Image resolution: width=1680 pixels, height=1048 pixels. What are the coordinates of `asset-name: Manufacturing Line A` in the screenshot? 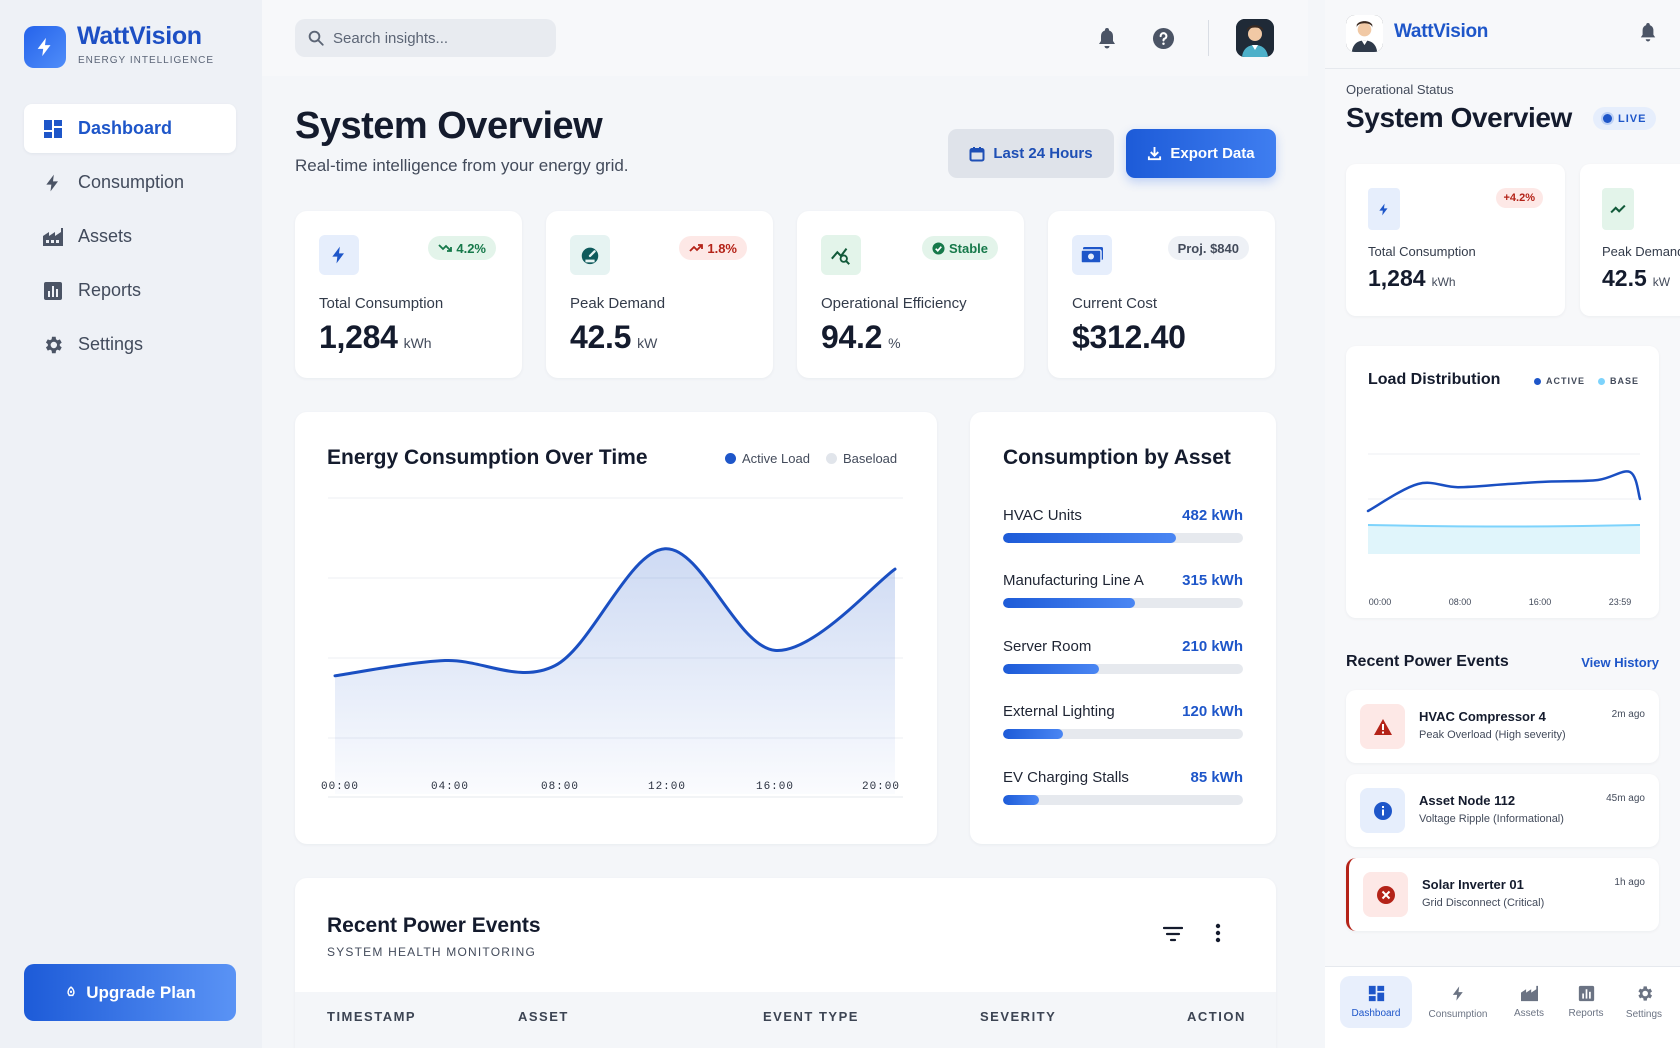 It's located at (1073, 580).